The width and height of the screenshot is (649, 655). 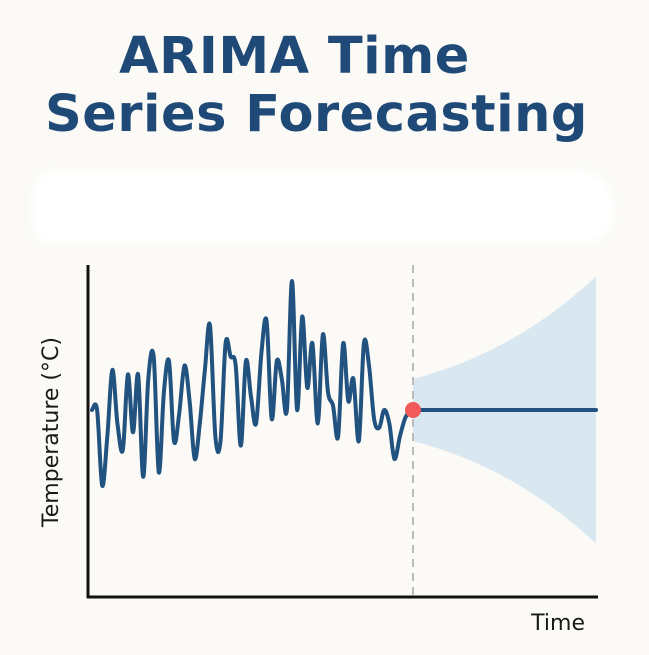 I want to click on y-axis-label: Temperature (°C), so click(x=51, y=432).